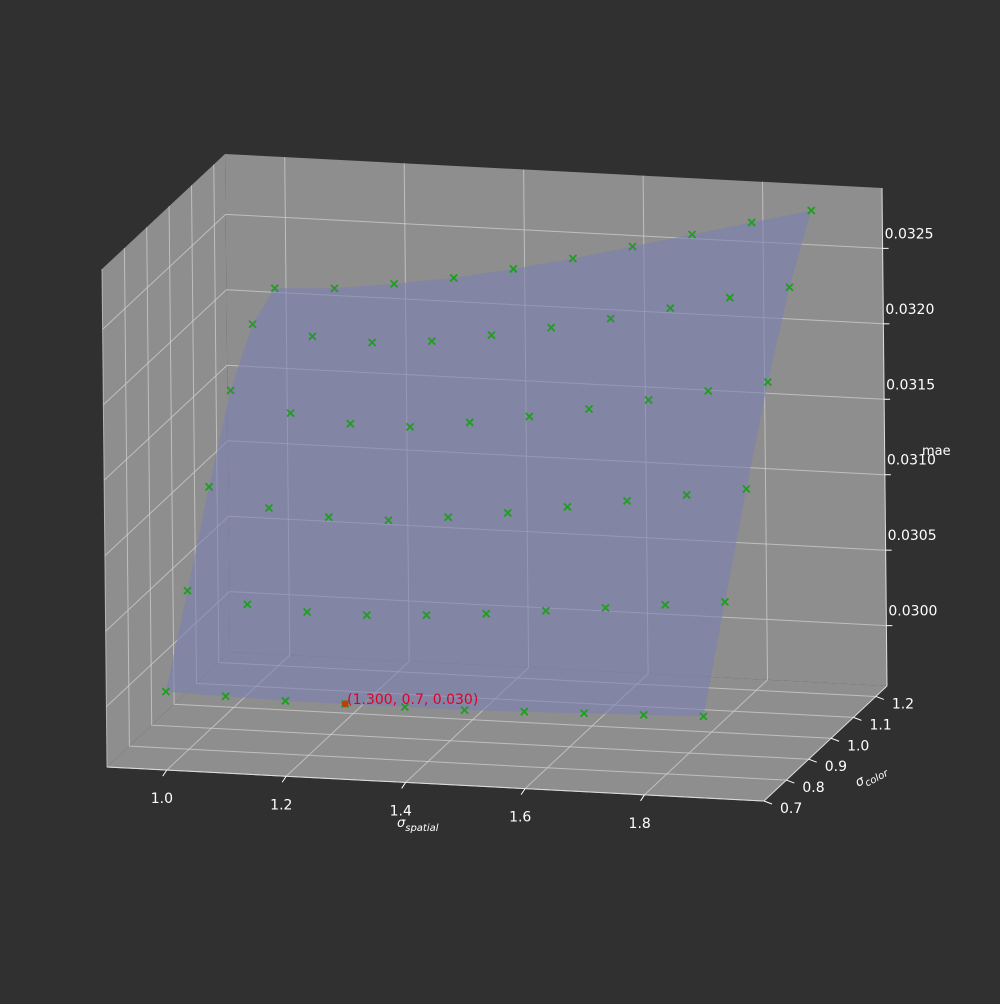 The height and width of the screenshot is (1004, 1000). I want to click on x-tick-label: 1.2, so click(281, 805).